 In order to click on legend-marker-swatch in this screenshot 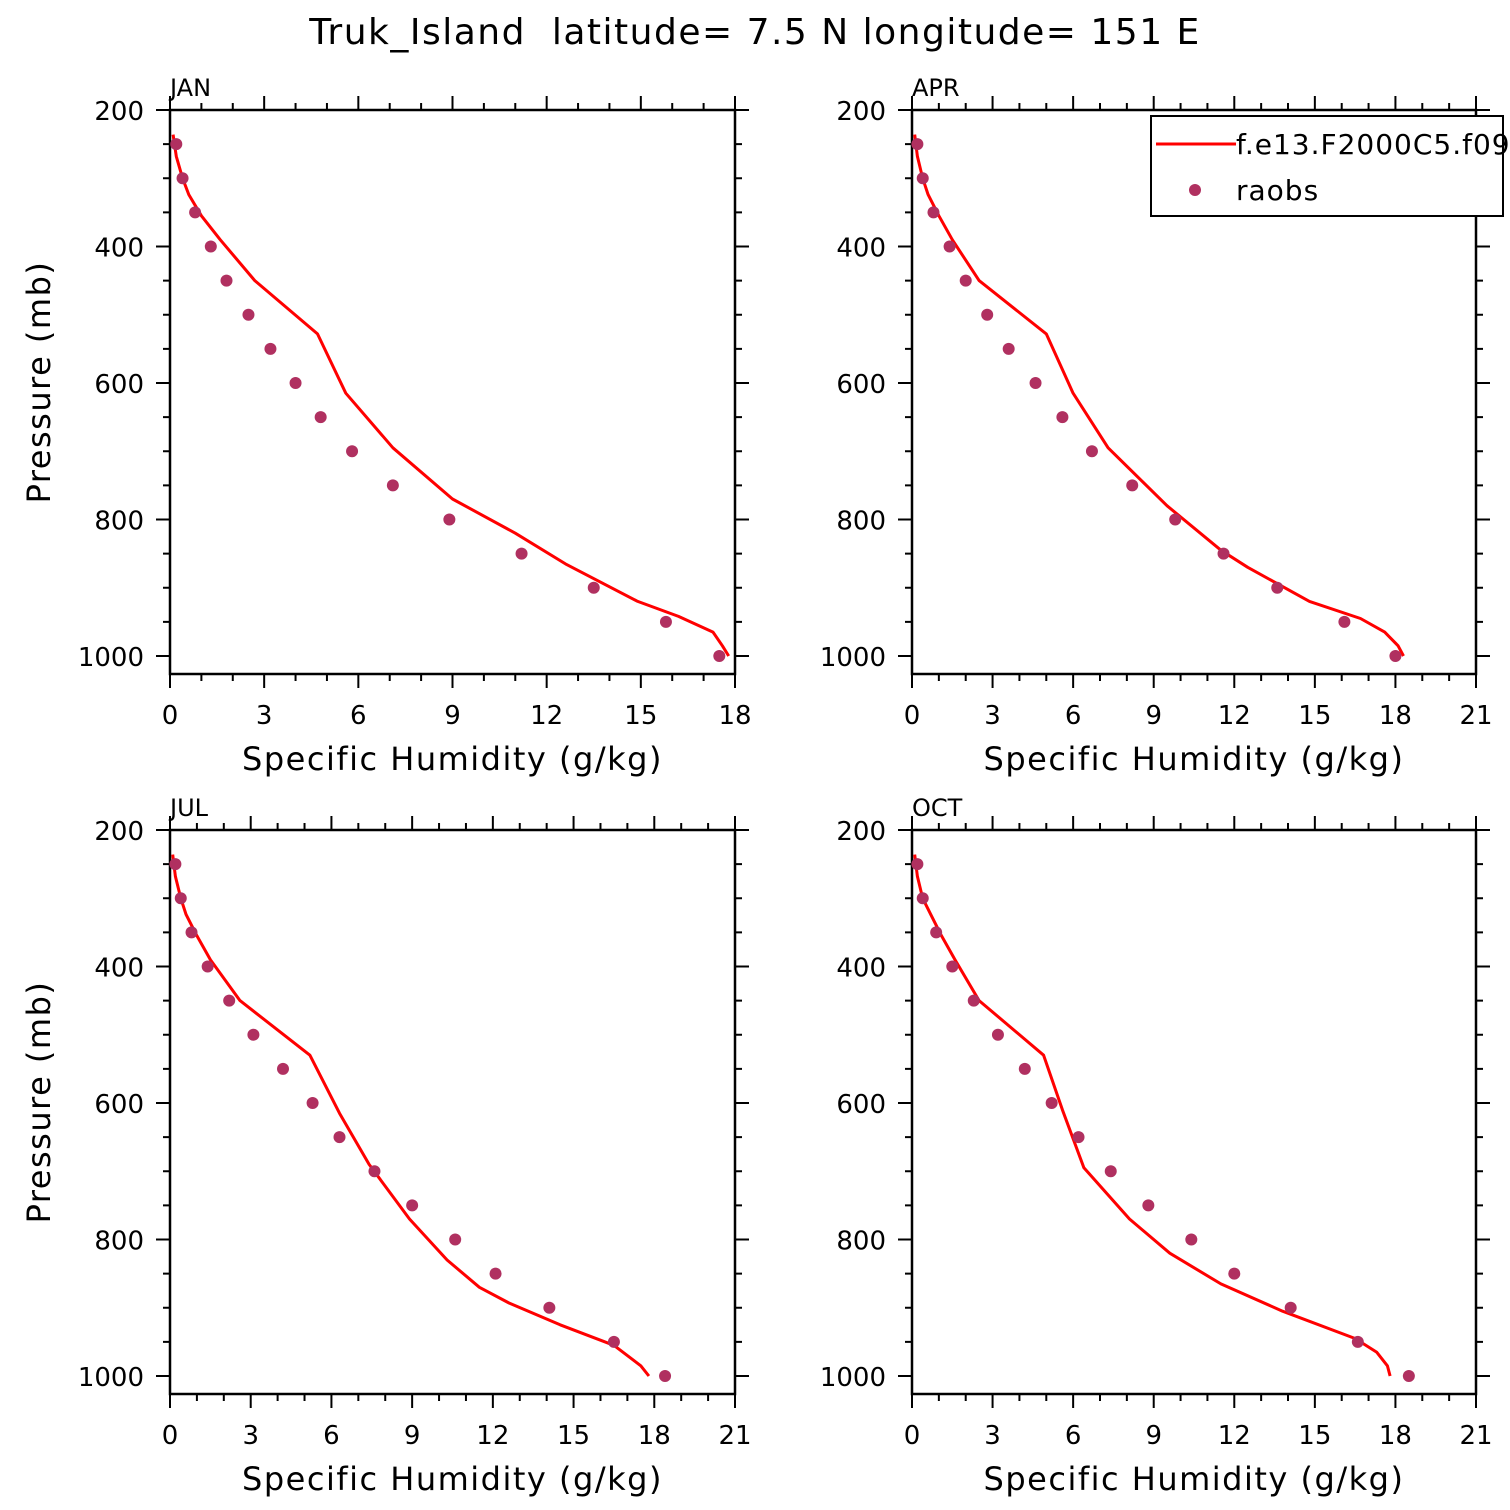, I will do `click(1195, 190)`.